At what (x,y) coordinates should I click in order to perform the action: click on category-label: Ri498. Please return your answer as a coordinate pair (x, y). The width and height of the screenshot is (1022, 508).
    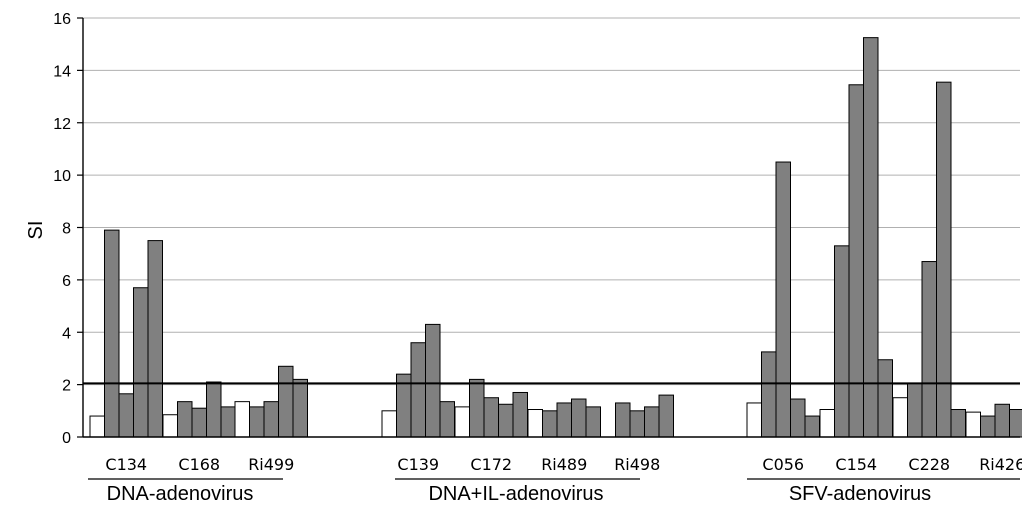
    Looking at the image, I should click on (637, 464).